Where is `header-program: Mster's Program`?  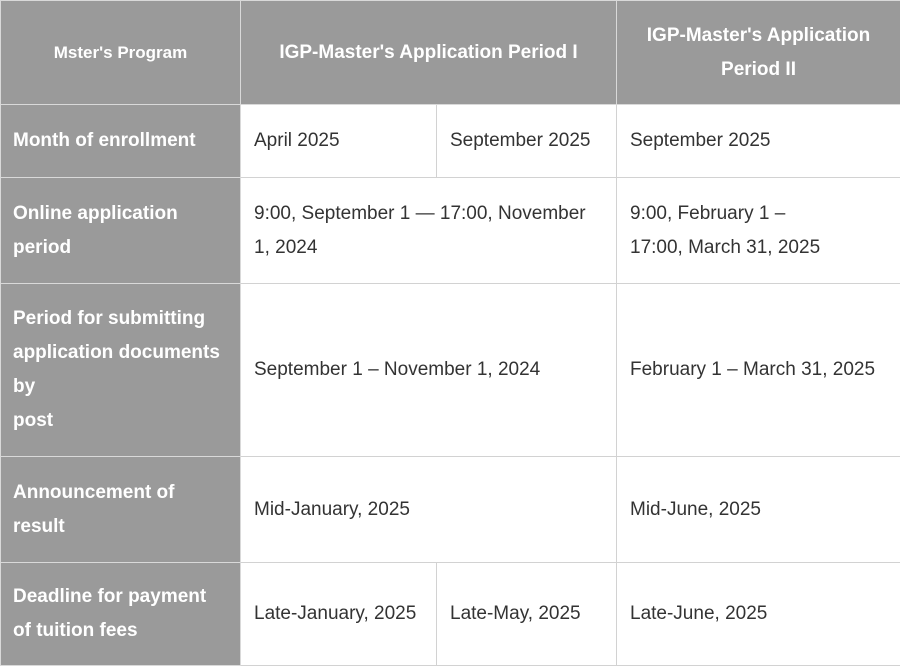
header-program: Mster's Program is located at coordinates (121, 53).